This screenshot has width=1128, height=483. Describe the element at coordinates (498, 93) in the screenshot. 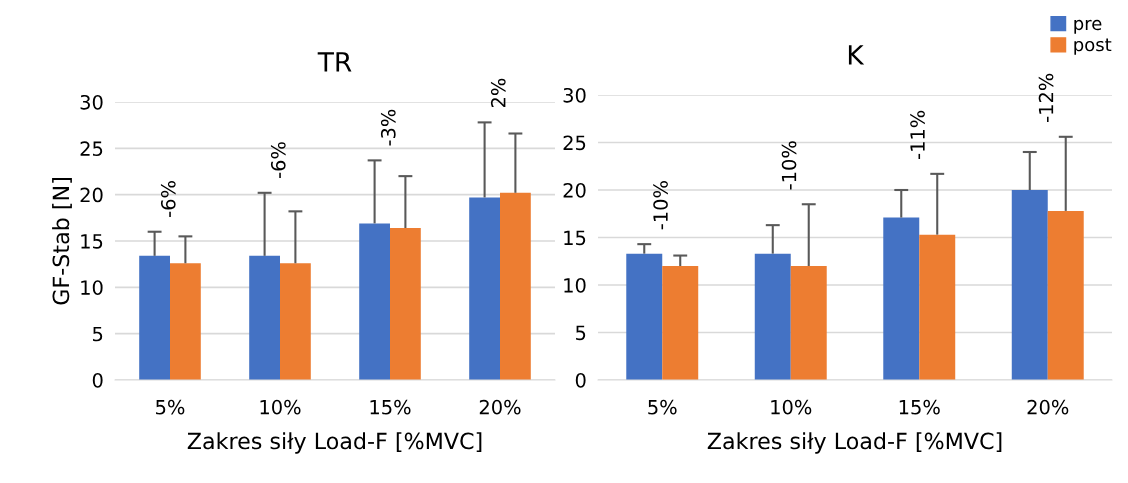

I see `annotation: 2%` at that location.